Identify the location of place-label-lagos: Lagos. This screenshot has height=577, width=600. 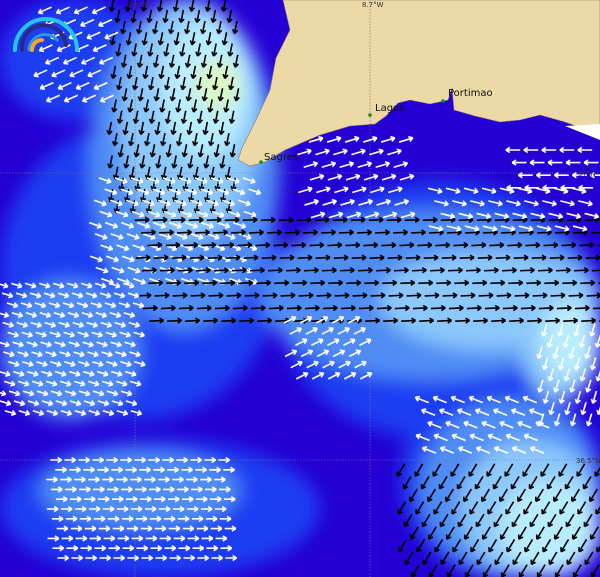
(389, 108).